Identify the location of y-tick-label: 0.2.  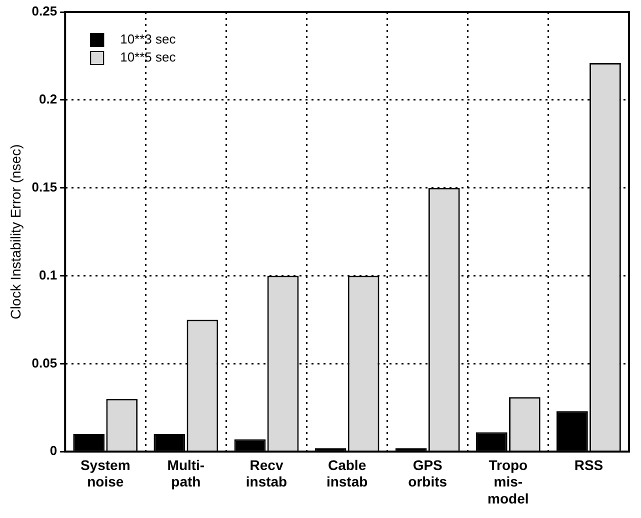
(48, 99).